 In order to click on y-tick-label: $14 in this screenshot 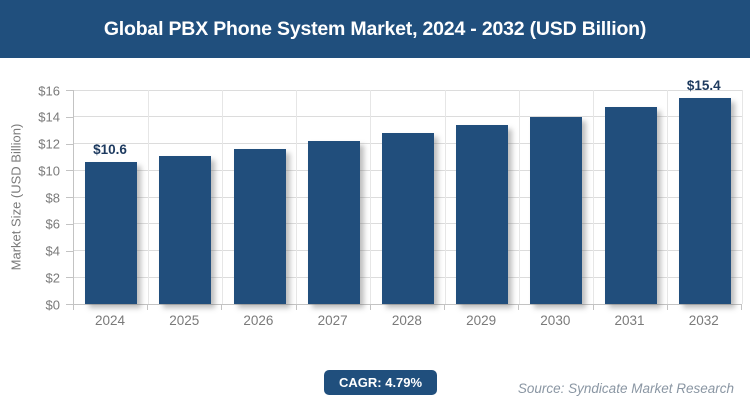, I will do `click(49, 117)`.